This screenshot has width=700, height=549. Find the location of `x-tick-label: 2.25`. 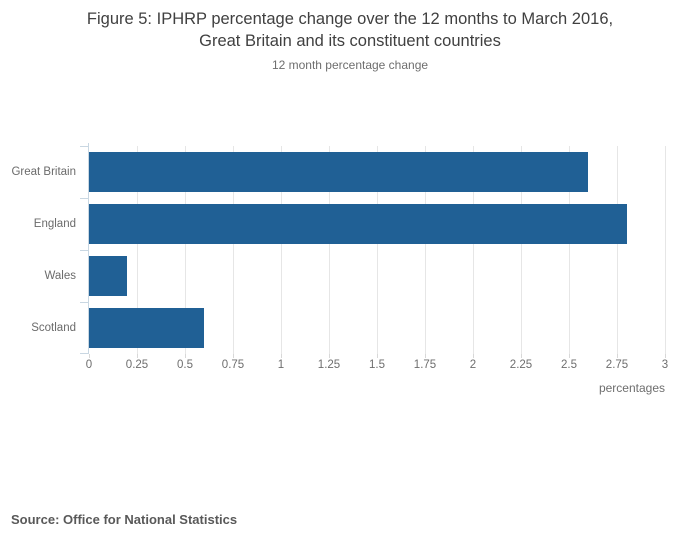

x-tick-label: 2.25 is located at coordinates (521, 365).